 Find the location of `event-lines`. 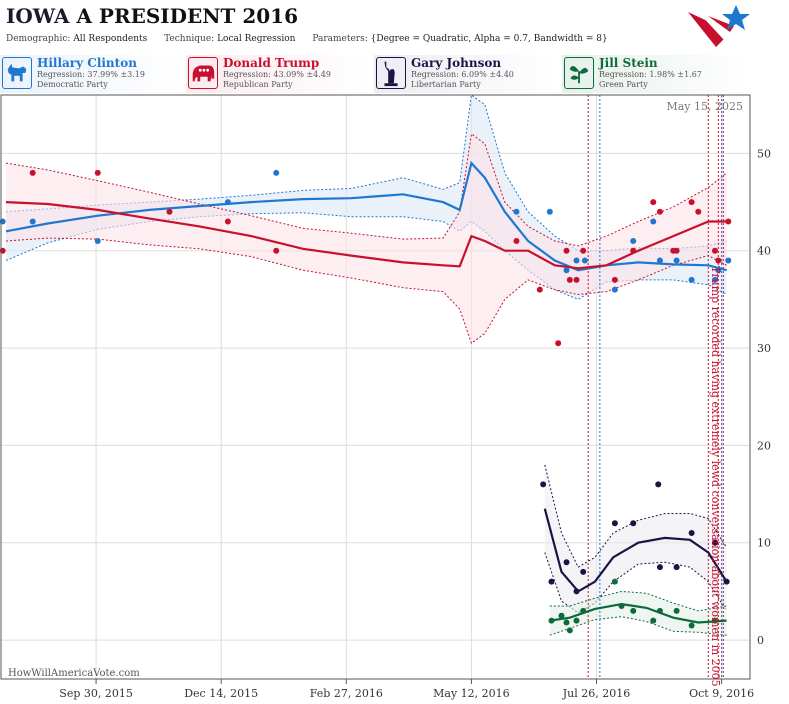

event-lines is located at coordinates (655, 387).